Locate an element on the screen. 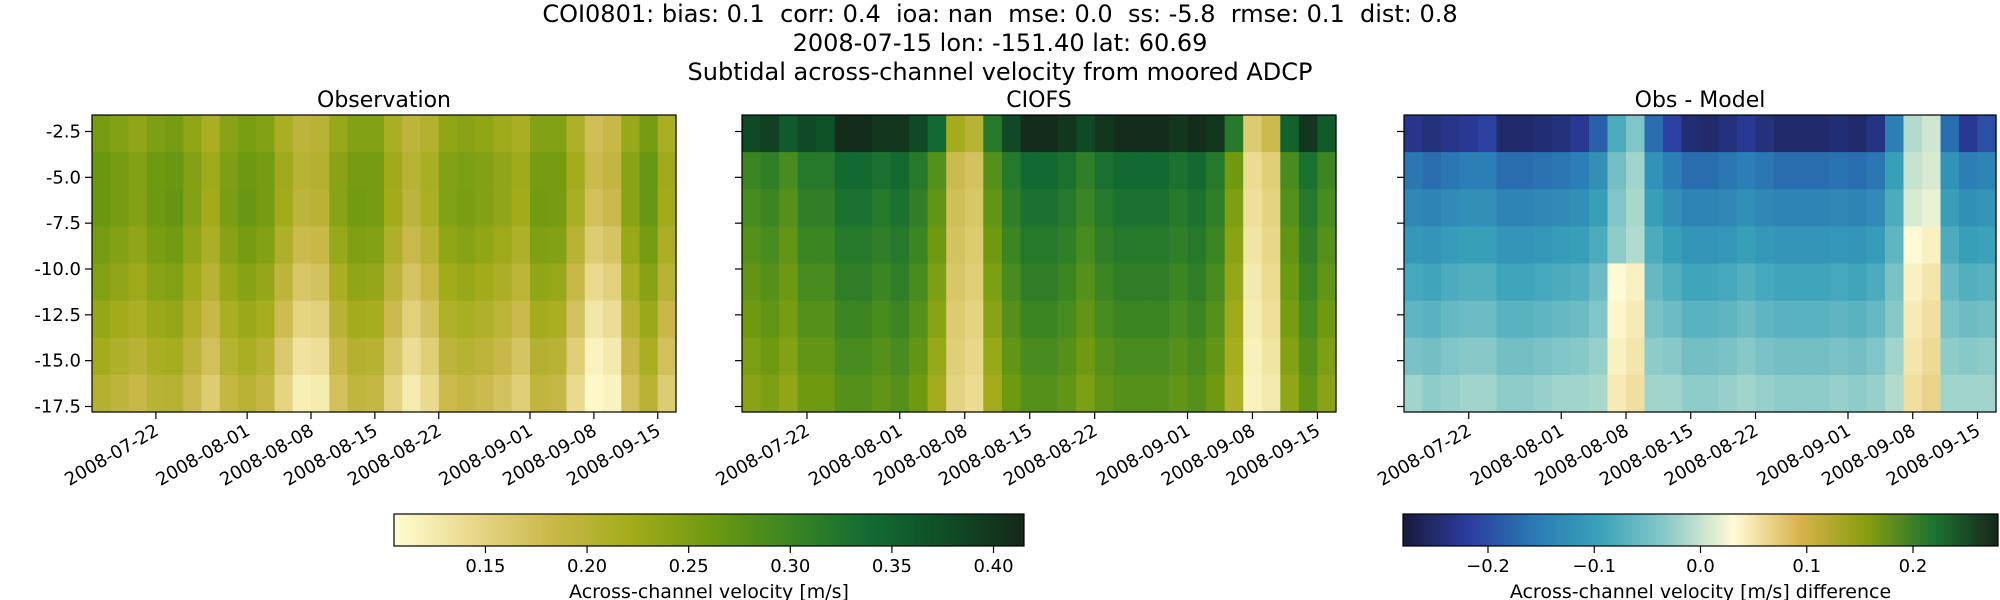 Image resolution: width=2000 pixels, height=600 pixels. colorbar-tick-label: 0.30 is located at coordinates (790, 566).